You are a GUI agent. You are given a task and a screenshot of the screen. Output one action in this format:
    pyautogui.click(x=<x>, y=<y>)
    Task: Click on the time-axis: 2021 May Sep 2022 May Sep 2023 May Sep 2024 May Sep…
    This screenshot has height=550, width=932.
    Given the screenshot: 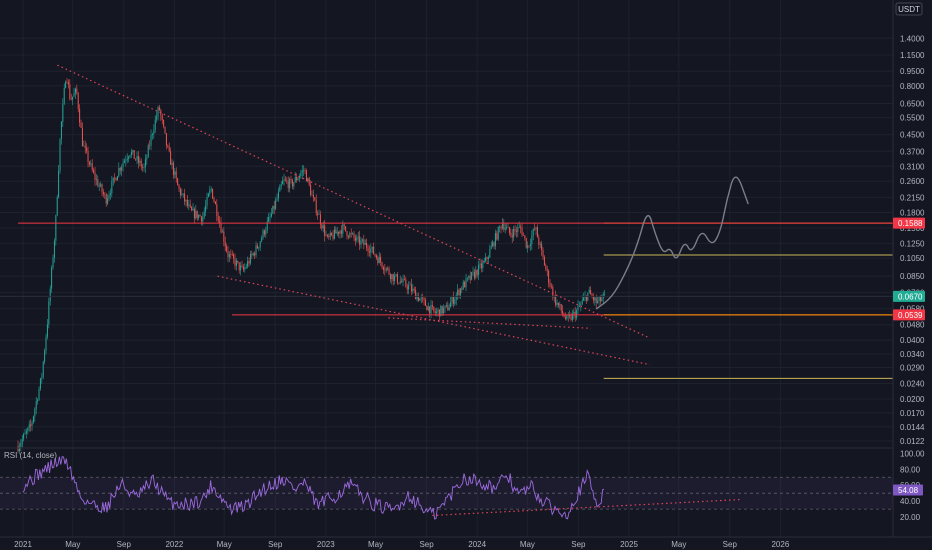 What is the action you would take?
    pyautogui.click(x=402, y=544)
    